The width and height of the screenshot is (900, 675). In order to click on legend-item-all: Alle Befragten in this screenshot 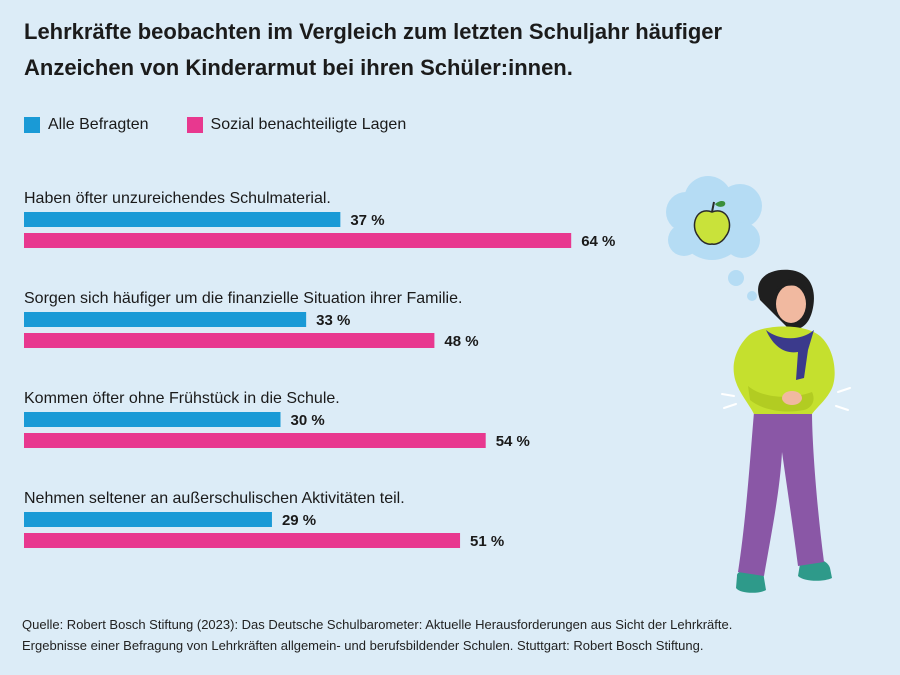, I will do `click(86, 125)`.